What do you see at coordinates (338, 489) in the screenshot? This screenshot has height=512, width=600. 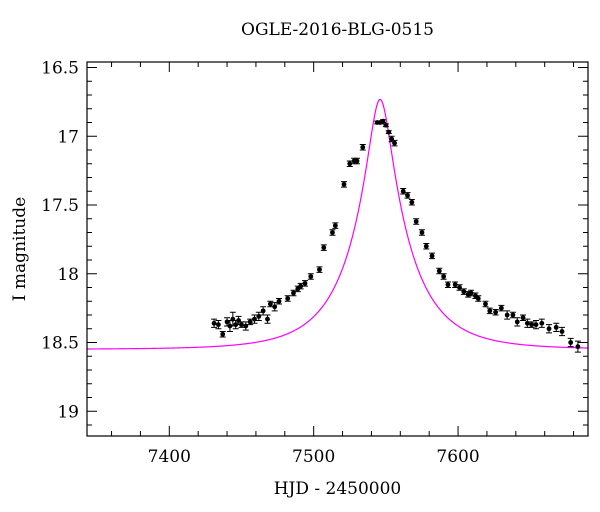 I see `x-axis-label: HJD - 2450000` at bounding box center [338, 489].